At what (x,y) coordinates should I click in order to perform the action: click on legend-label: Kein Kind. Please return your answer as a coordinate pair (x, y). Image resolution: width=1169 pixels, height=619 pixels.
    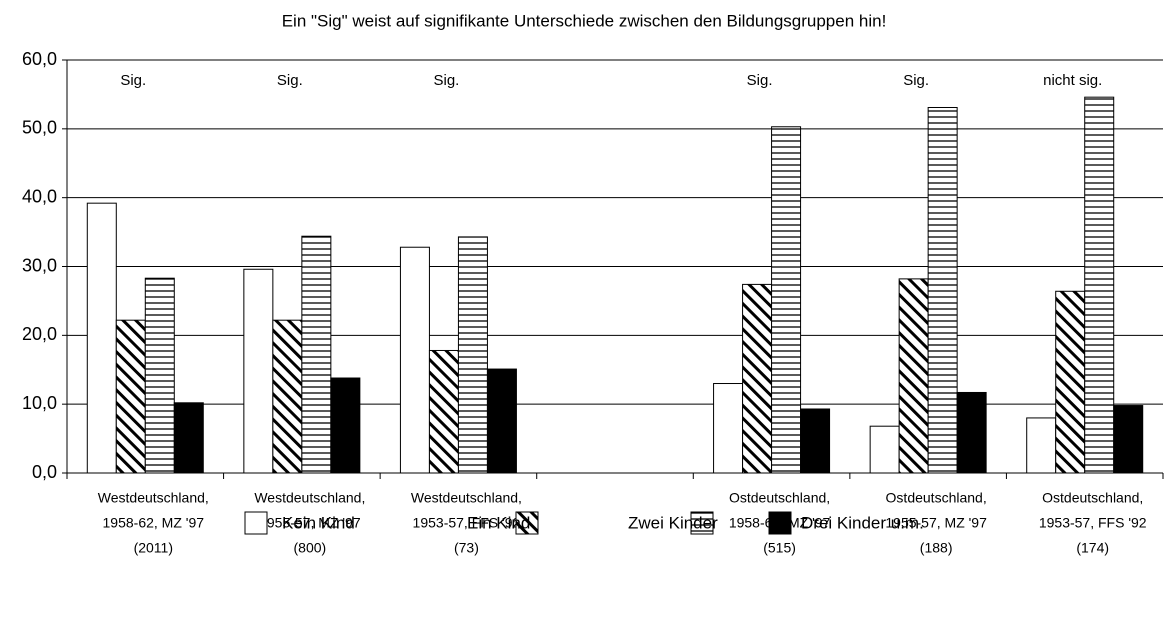
    Looking at the image, I should click on (318, 522).